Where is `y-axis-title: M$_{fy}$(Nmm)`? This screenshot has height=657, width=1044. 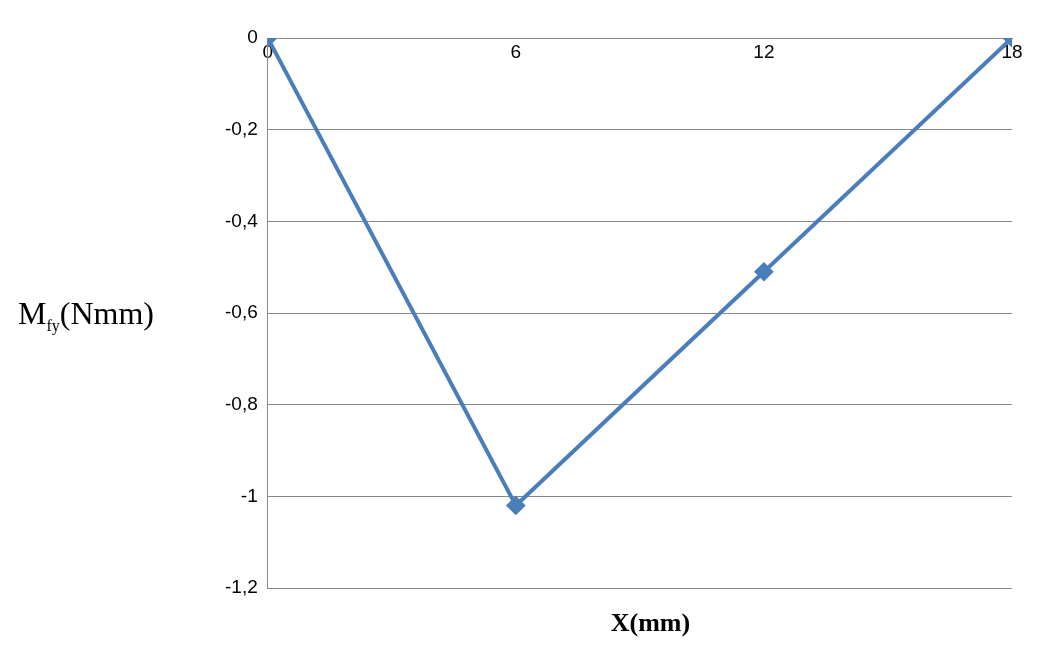
y-axis-title: M$_{fy}$(Nmm) is located at coordinates (86, 315).